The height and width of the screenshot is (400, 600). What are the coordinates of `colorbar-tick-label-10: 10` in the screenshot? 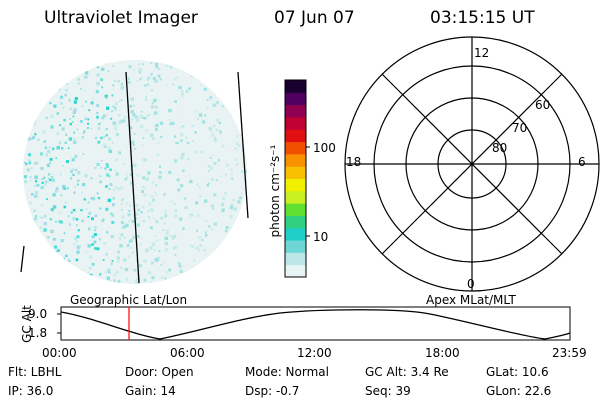 It's located at (321, 237).